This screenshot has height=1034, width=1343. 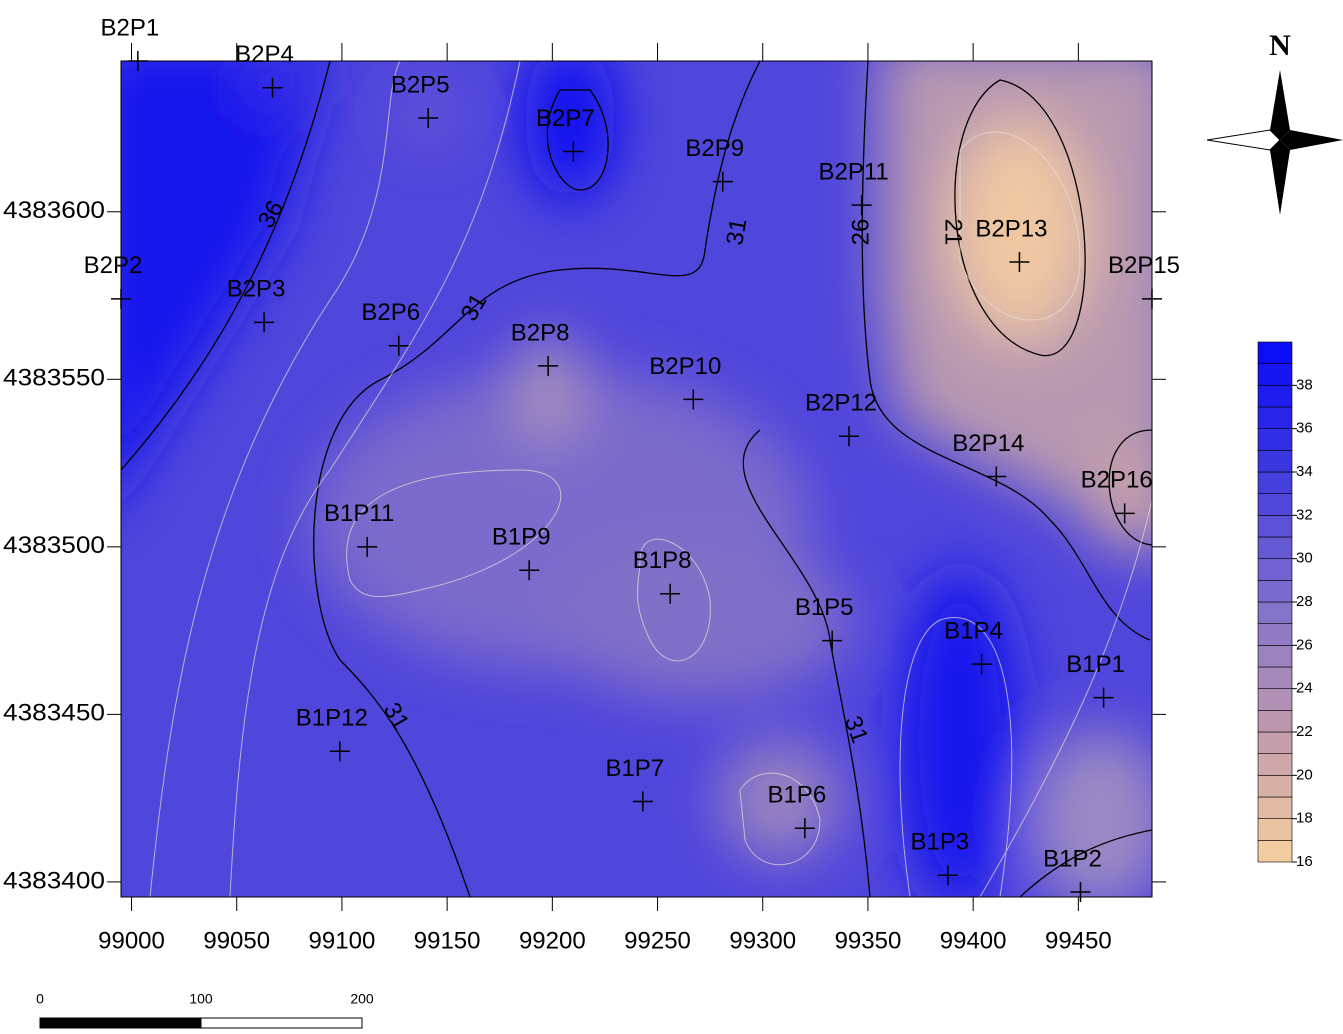 I want to click on contour-label: 31, so click(x=736, y=231).